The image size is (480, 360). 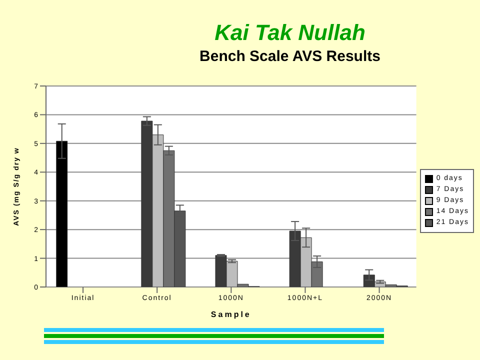 What do you see at coordinates (231, 314) in the screenshot?
I see `x-axis-title: Sample` at bounding box center [231, 314].